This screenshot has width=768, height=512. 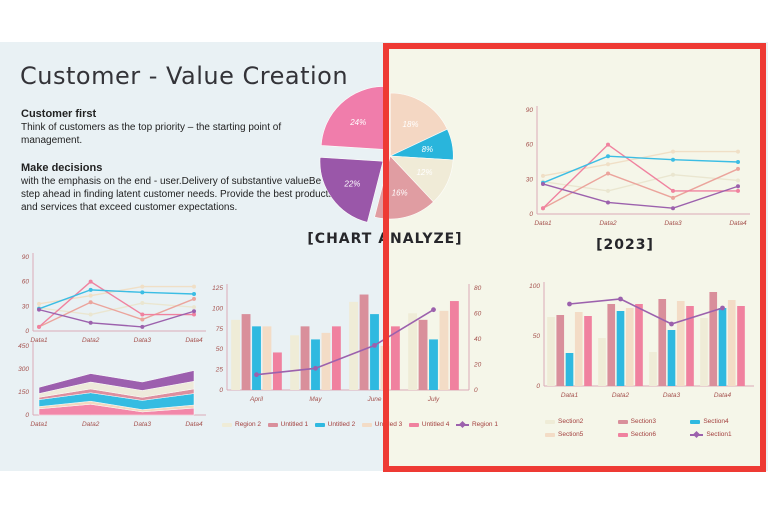 What do you see at coordinates (639, 345) in the screenshot?
I see `bar-Section6` at bounding box center [639, 345].